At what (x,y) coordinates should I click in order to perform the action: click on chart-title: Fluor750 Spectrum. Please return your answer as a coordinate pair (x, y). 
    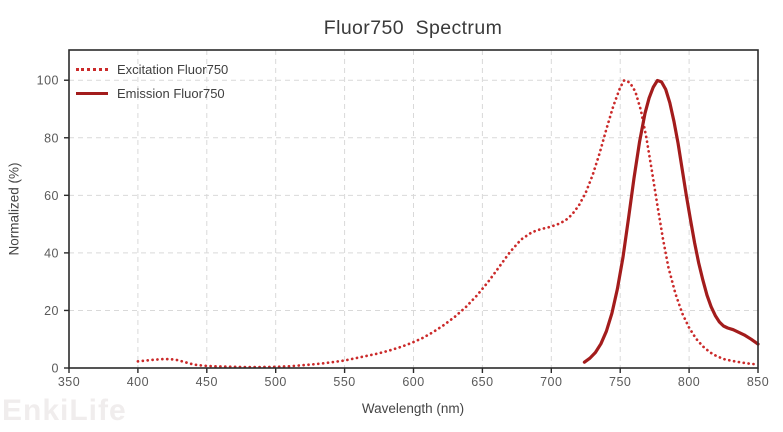
    Looking at the image, I should click on (413, 28).